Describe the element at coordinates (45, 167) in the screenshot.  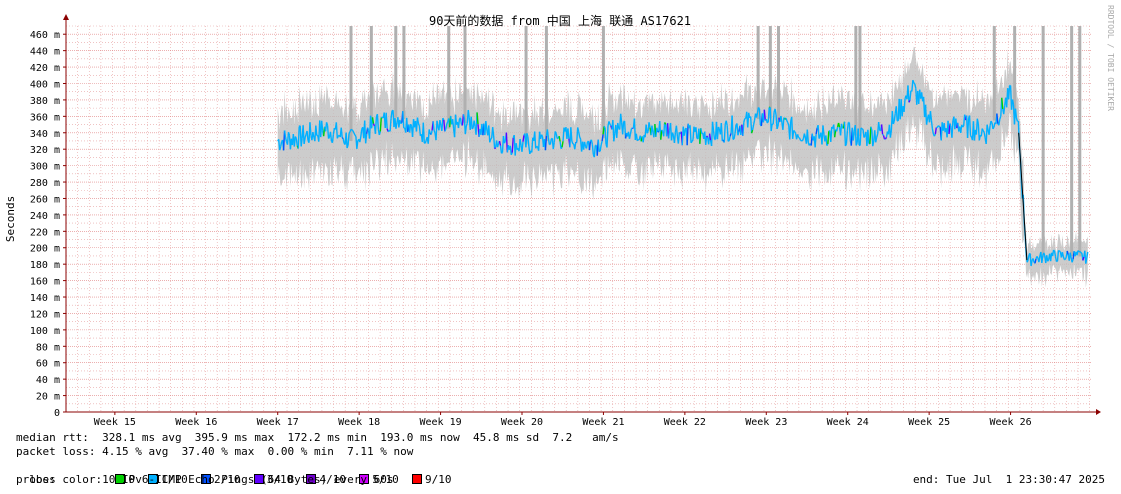
I see `y-tick-label: 300 m` at that location.